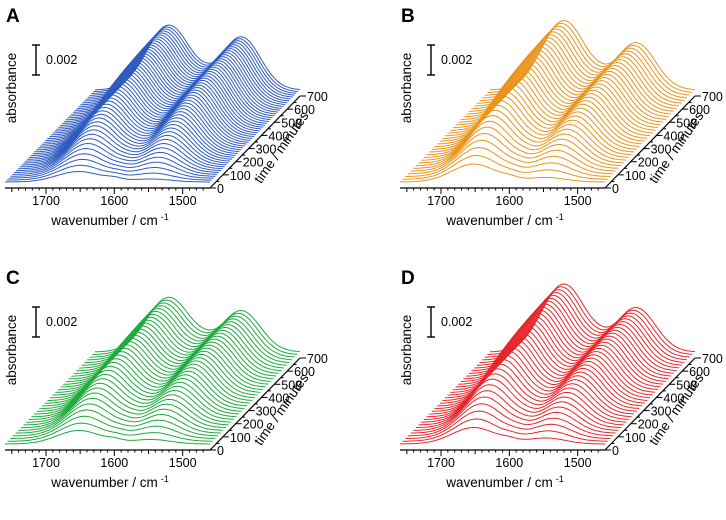 Image resolution: width=726 pixels, height=520 pixels. I want to click on panel-letter: C, so click(13, 278).